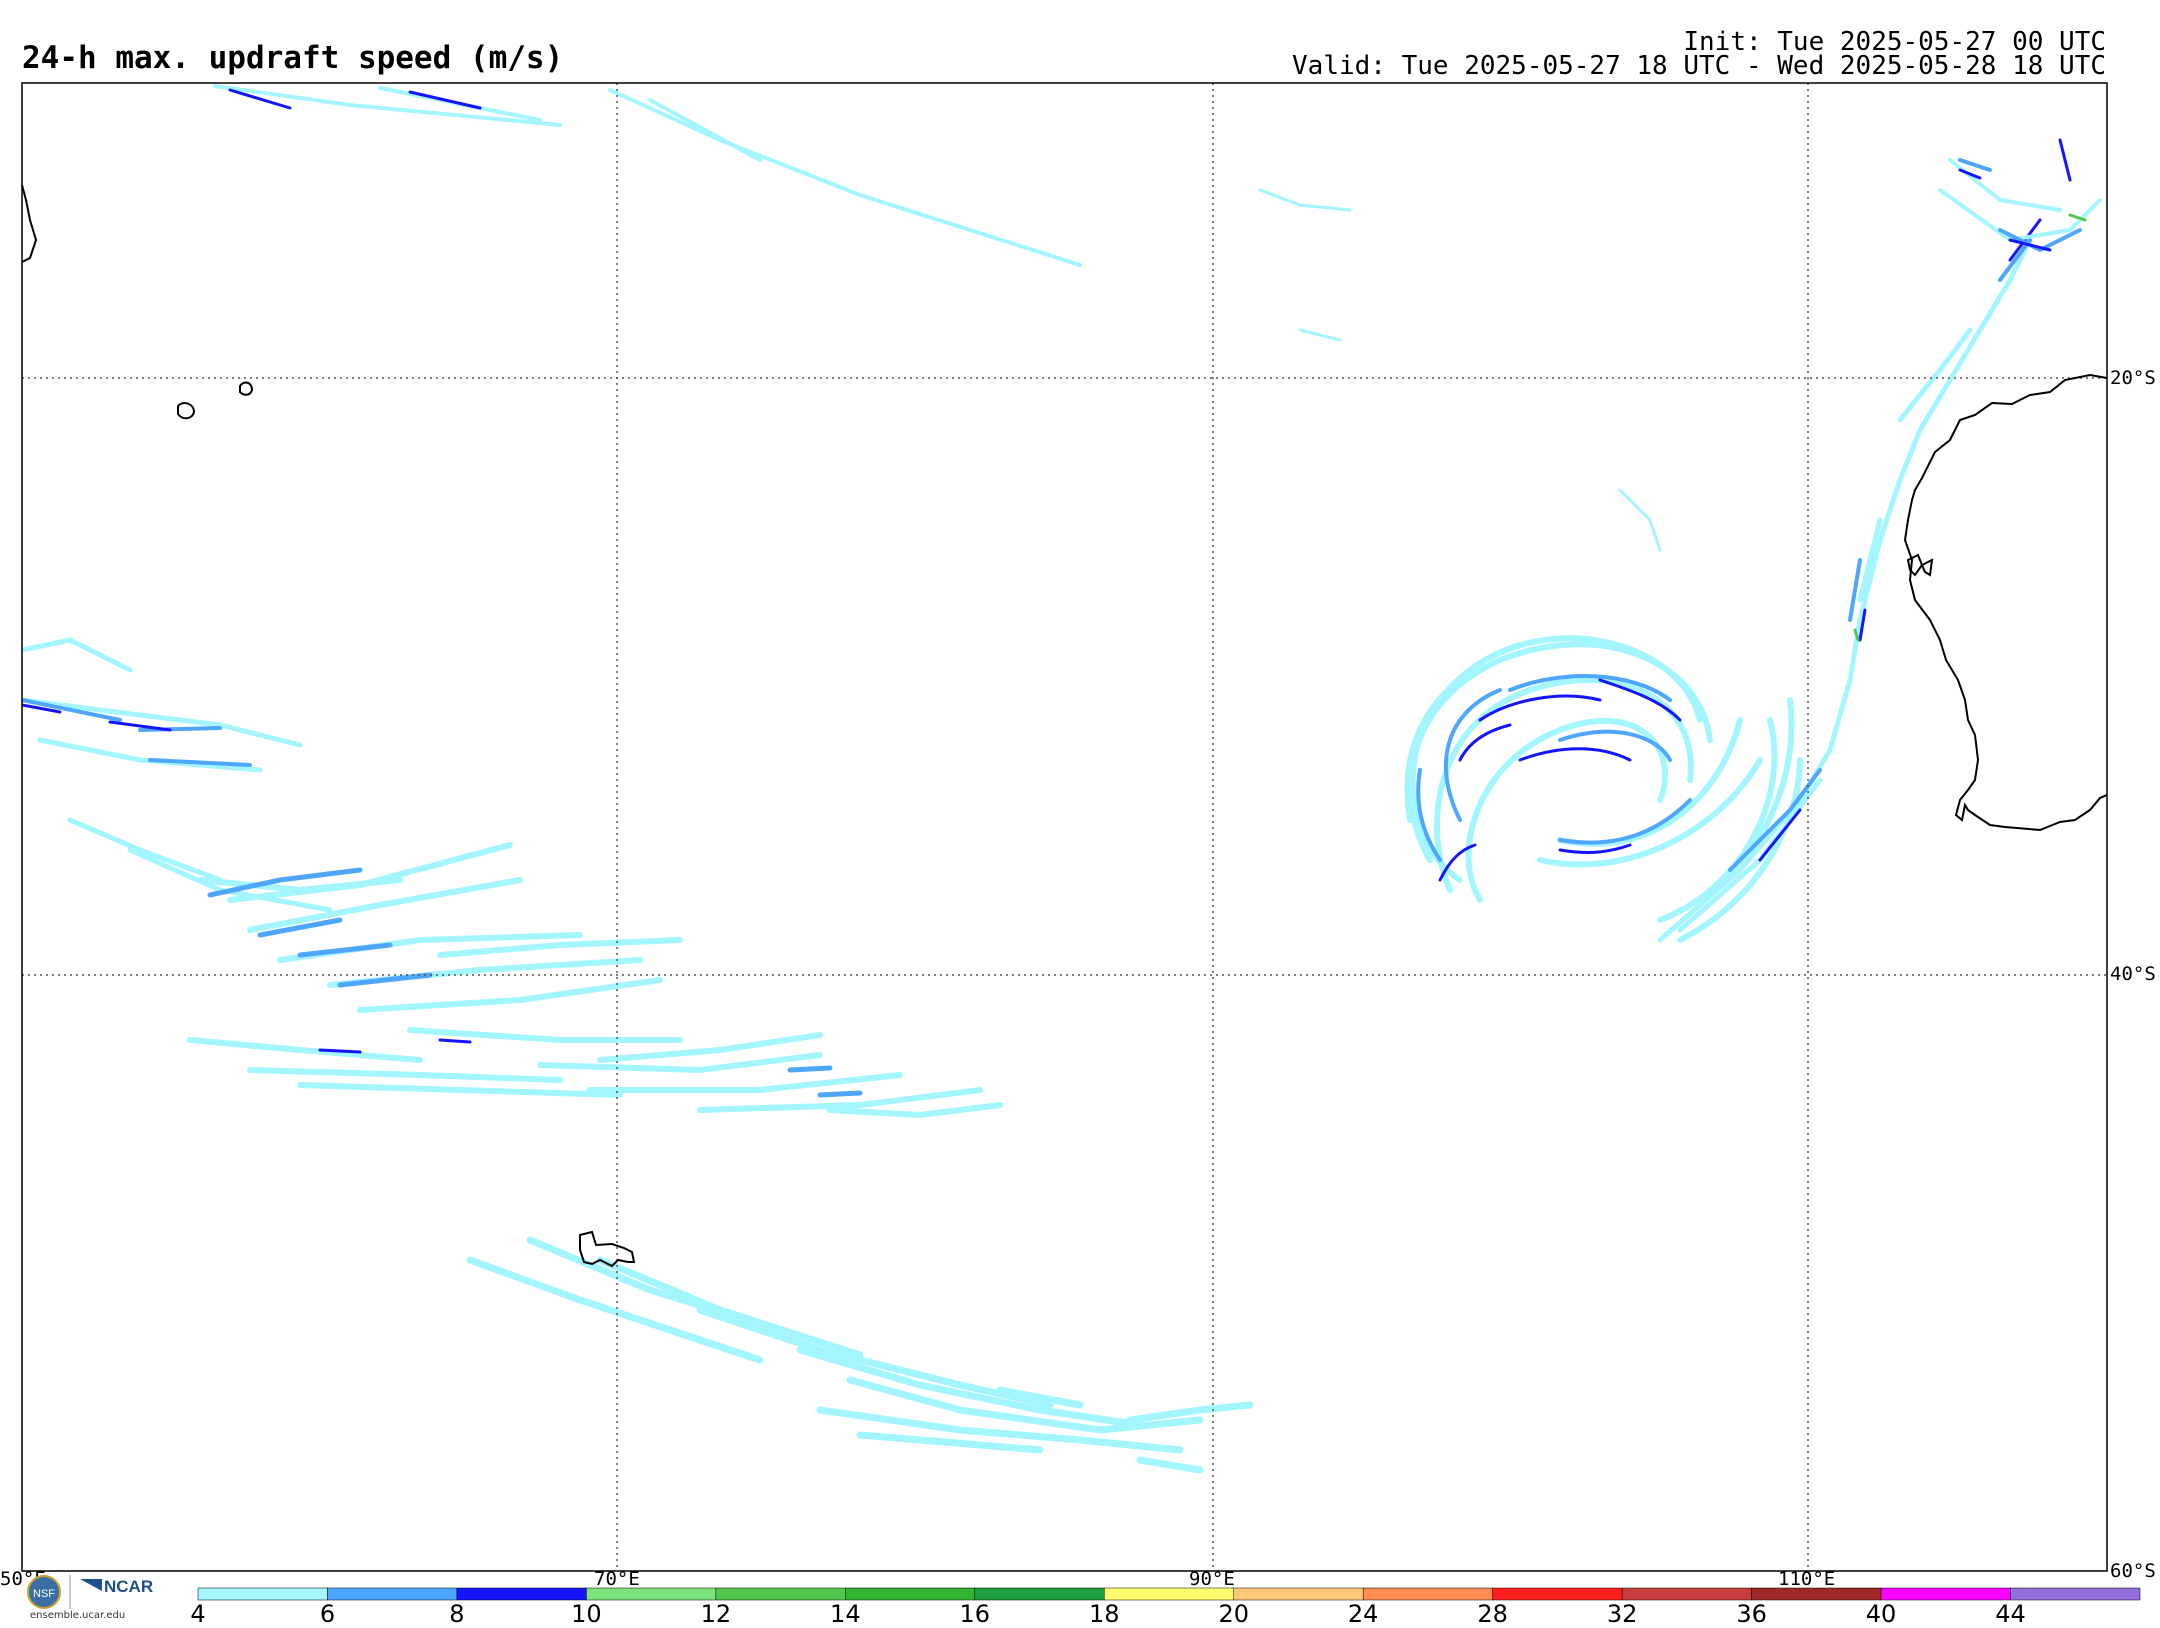 This screenshot has height=1628, width=2160. Describe the element at coordinates (1751, 1614) in the screenshot. I see `colorbar-tick-label: 36` at that location.